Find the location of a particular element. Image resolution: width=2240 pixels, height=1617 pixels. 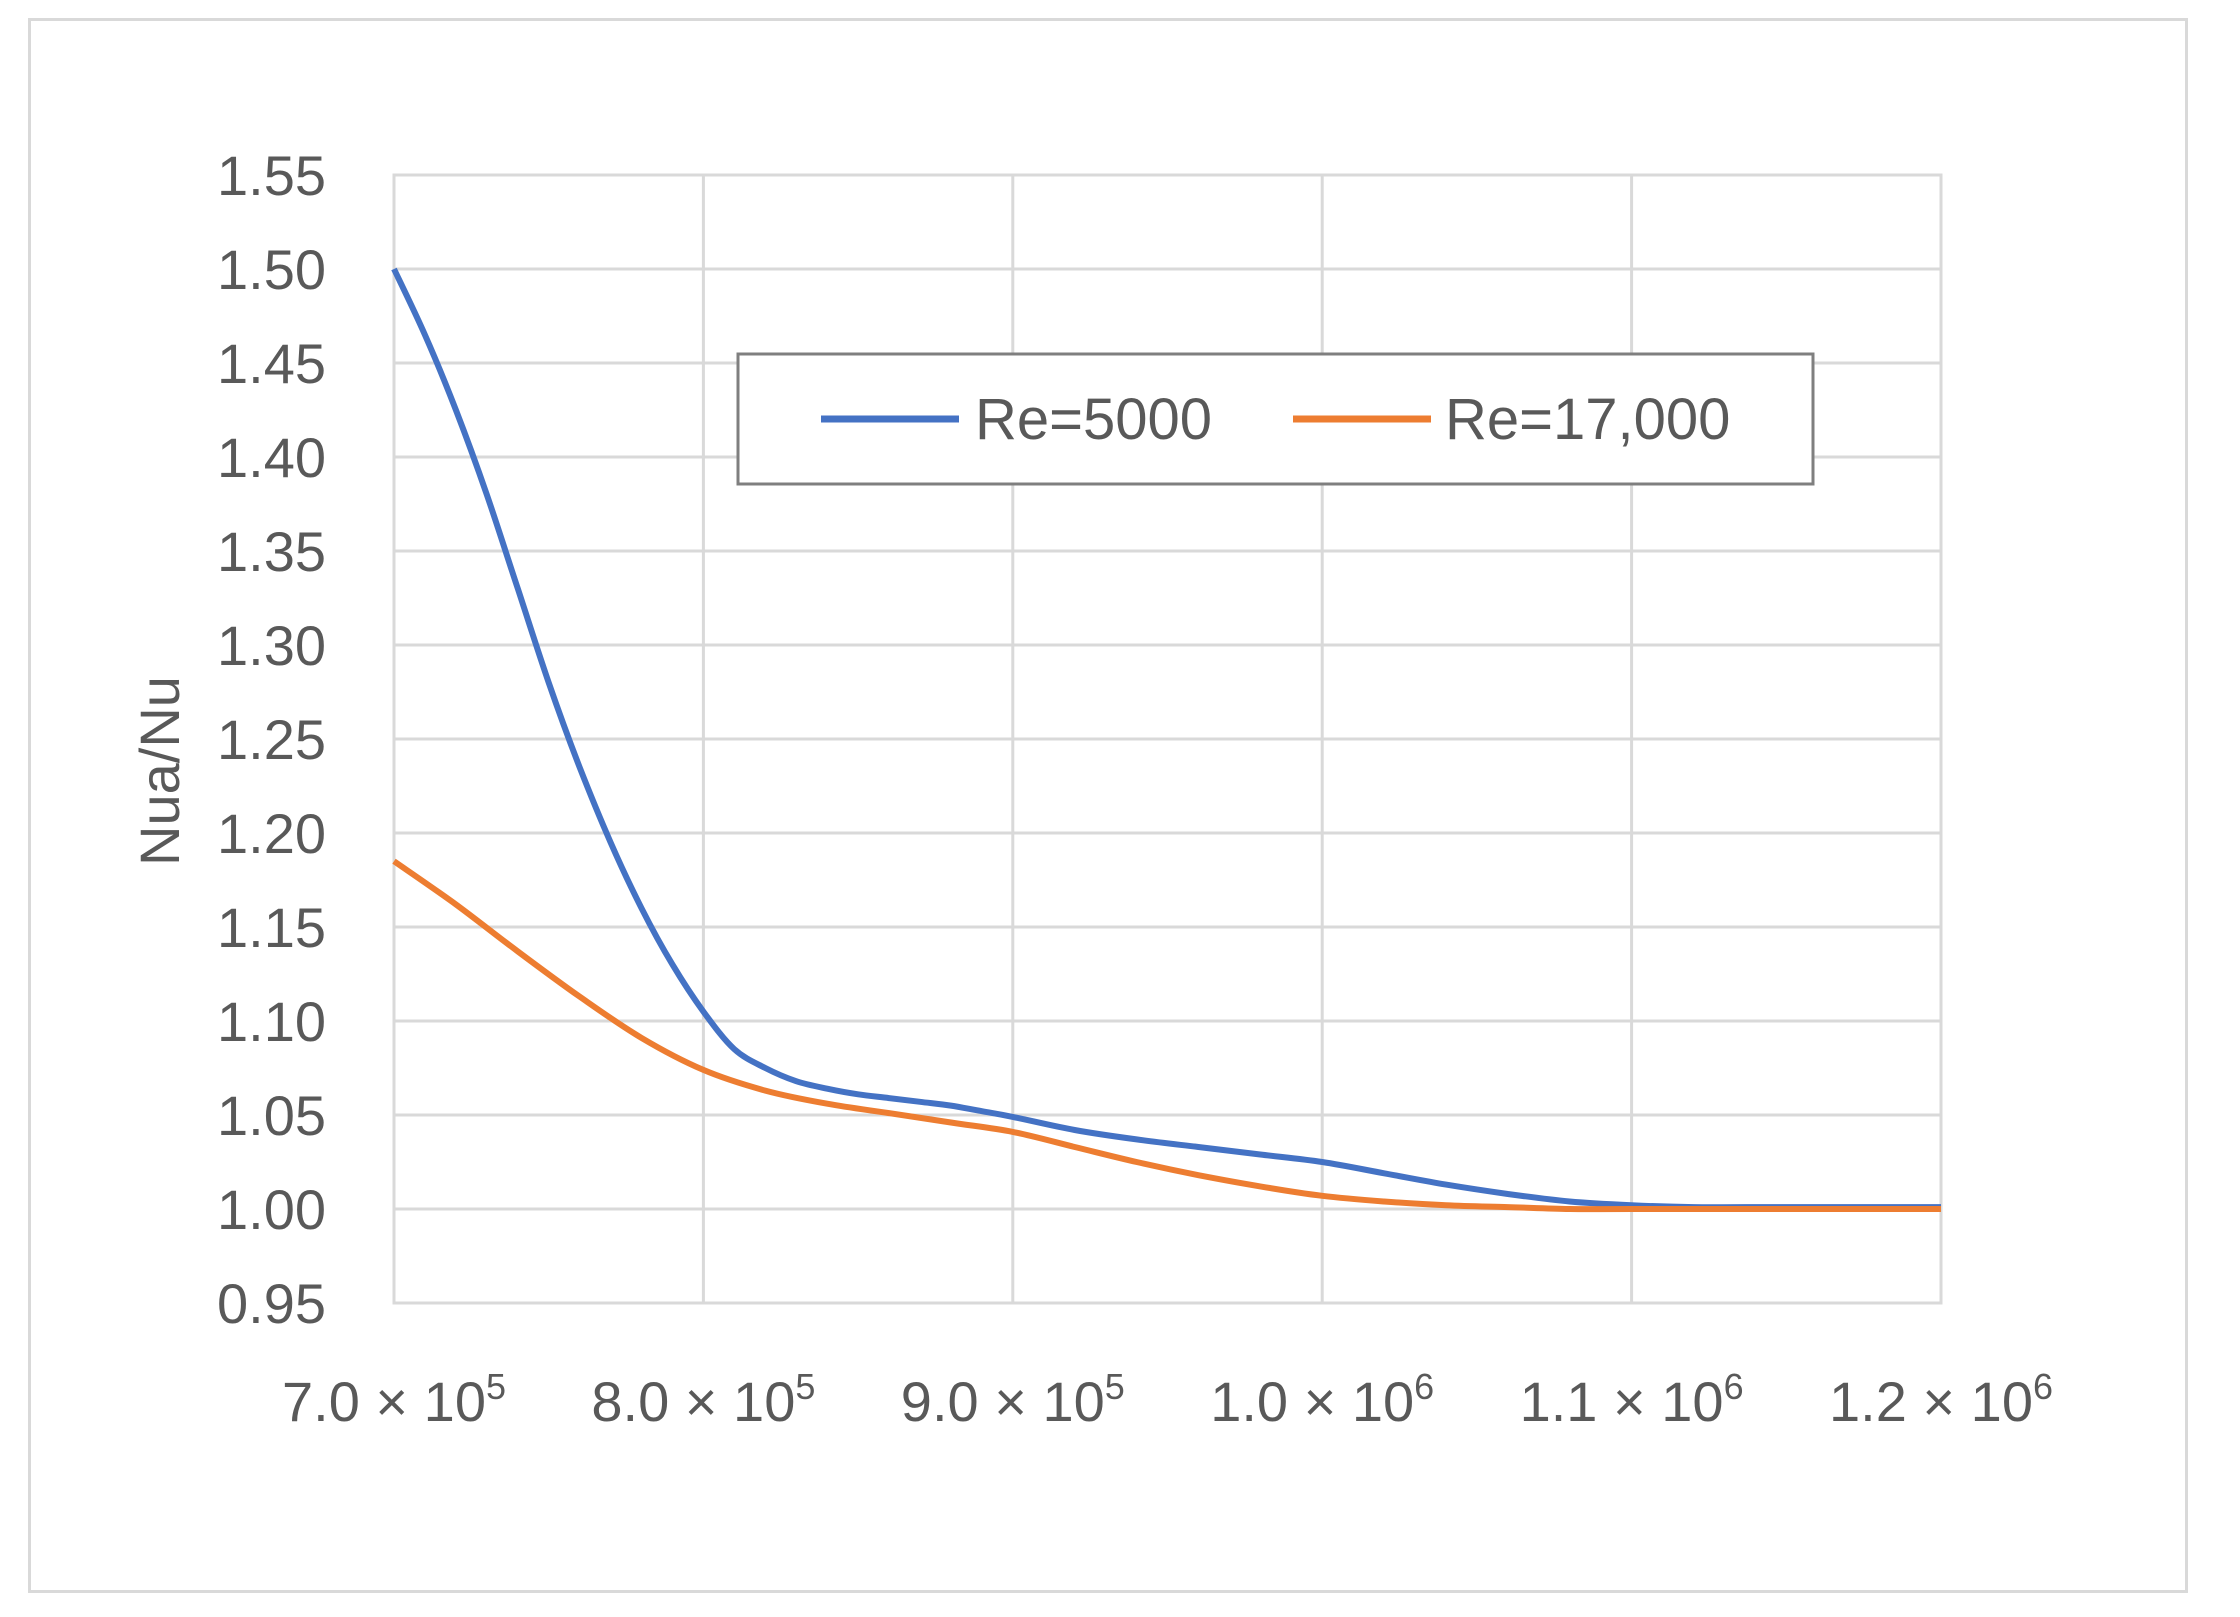

y-tick-label: 1.35 is located at coordinates (271, 551).